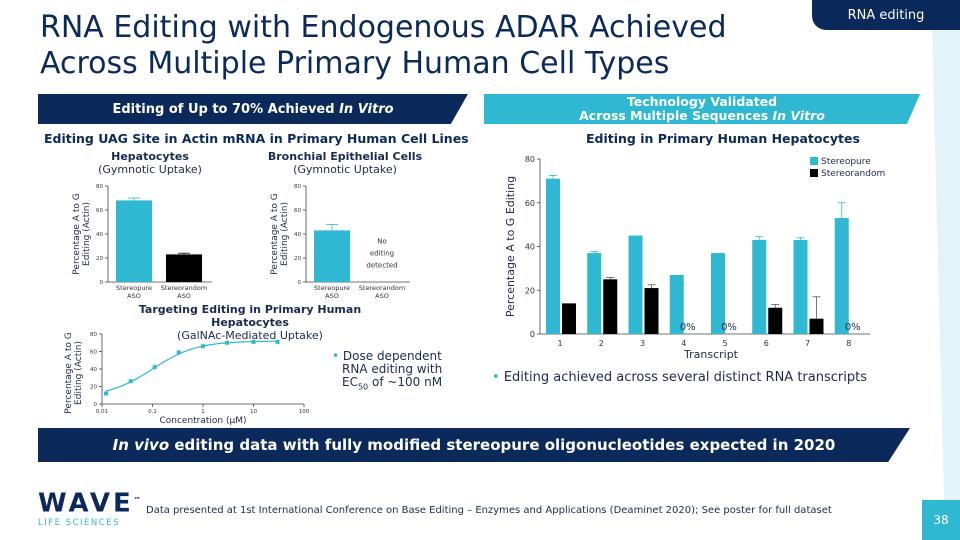  Describe the element at coordinates (601, 343) in the screenshot. I see `category-label-2: 2` at that location.